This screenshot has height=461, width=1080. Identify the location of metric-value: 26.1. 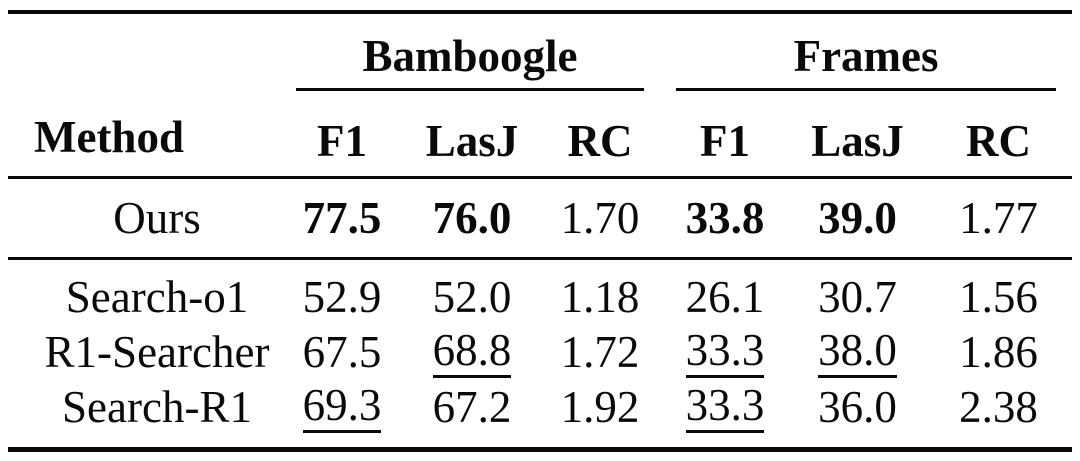
(725, 297).